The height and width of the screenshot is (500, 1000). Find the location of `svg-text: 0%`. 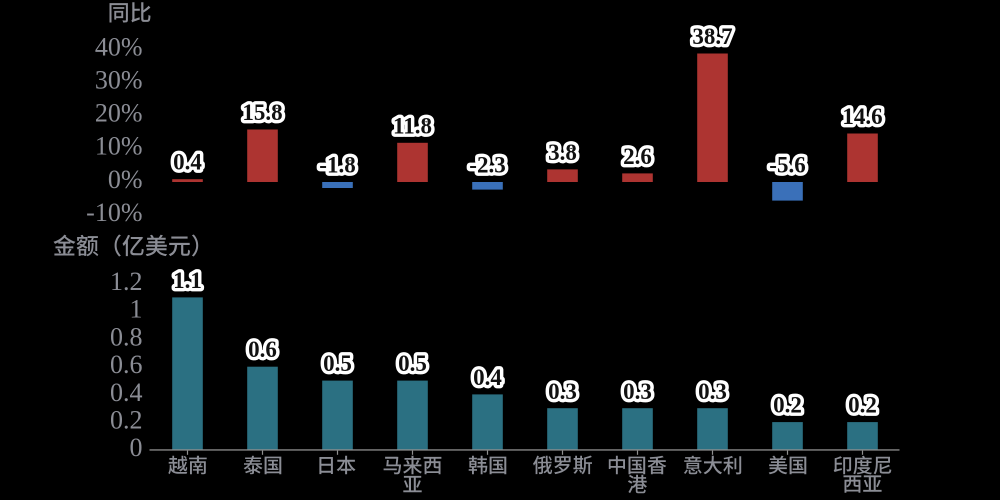

svg-text: 0% is located at coordinates (125, 179).